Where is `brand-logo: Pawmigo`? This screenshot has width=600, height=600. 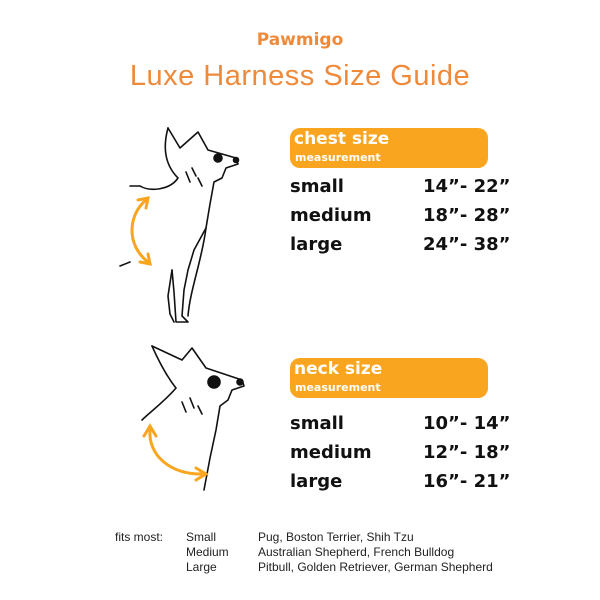
brand-logo: Pawmigo is located at coordinates (300, 40).